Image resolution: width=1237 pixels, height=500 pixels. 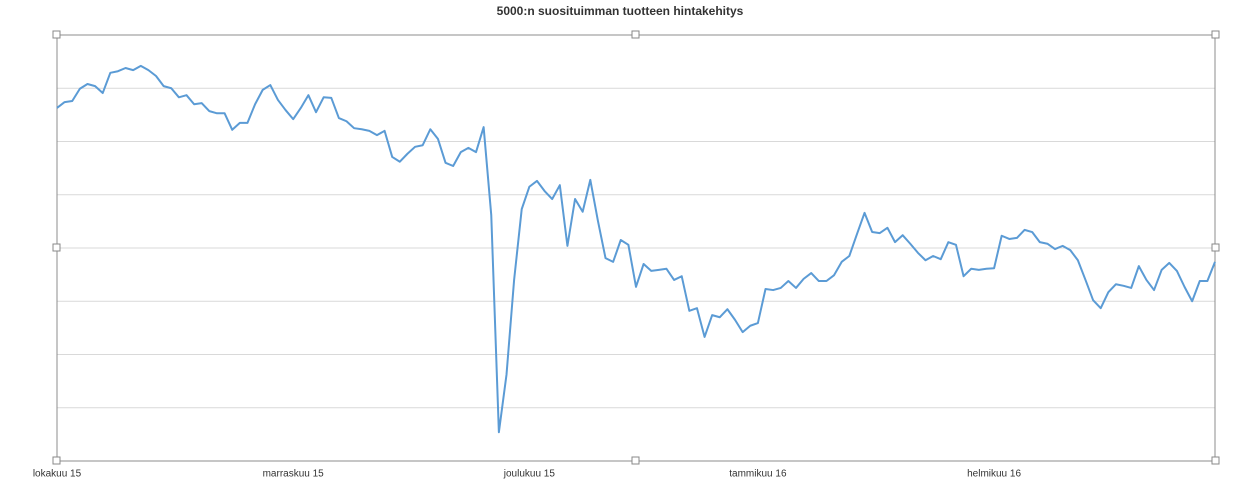 I want to click on x-tick-label: helmikuu 16, so click(x=994, y=474).